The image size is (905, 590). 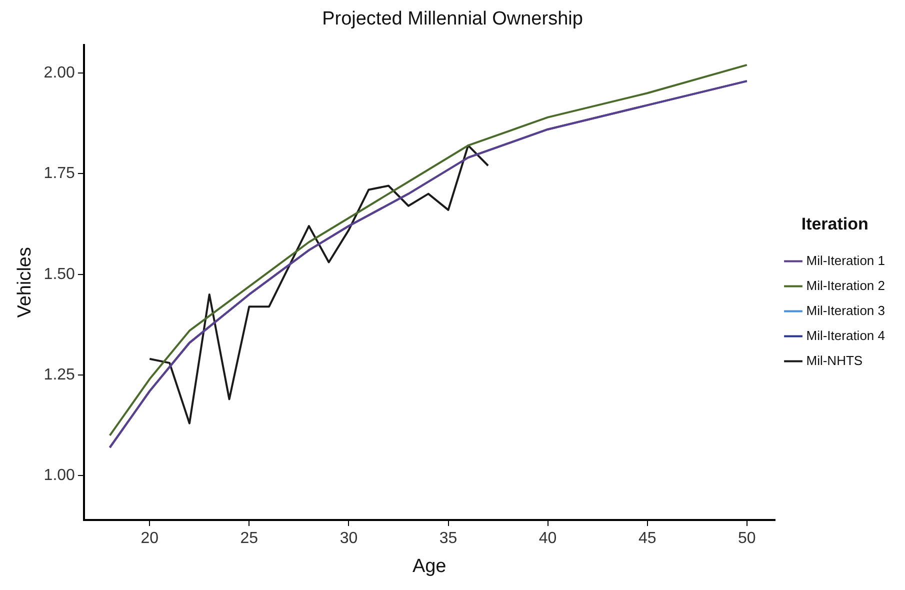 What do you see at coordinates (845, 310) in the screenshot?
I see `legend-label: Mil-Iteration 3` at bounding box center [845, 310].